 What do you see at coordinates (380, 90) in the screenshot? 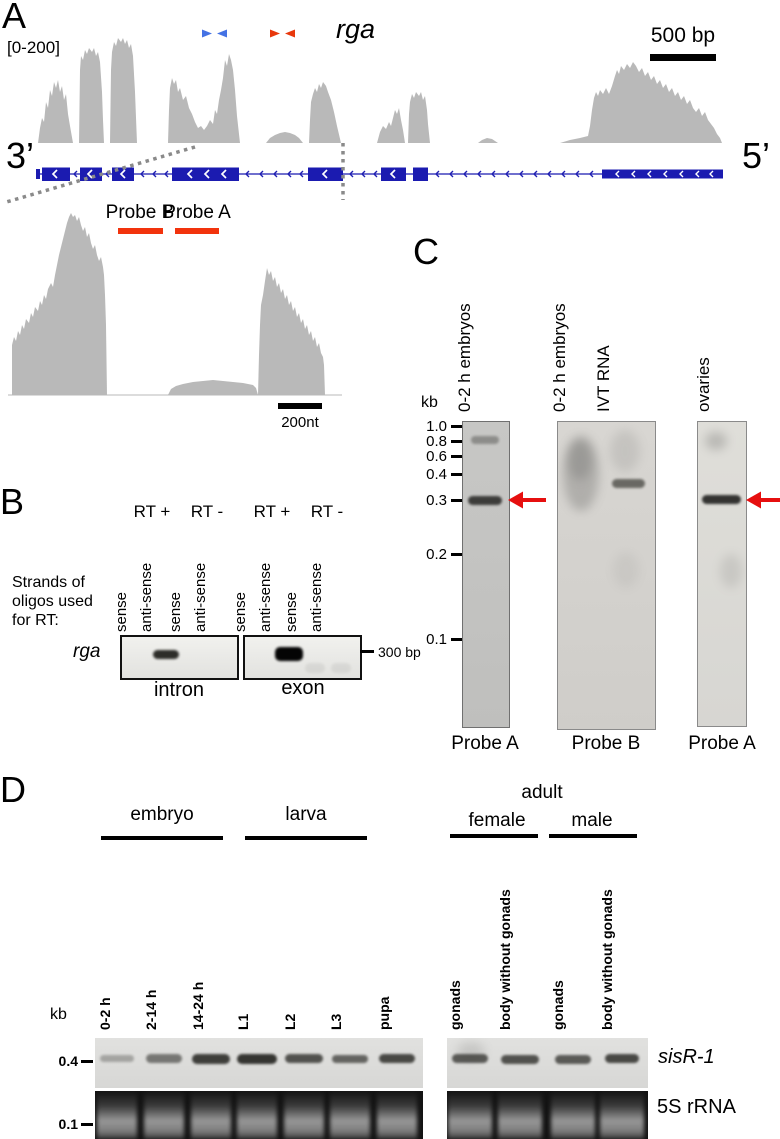
I see `coverage-track` at bounding box center [380, 90].